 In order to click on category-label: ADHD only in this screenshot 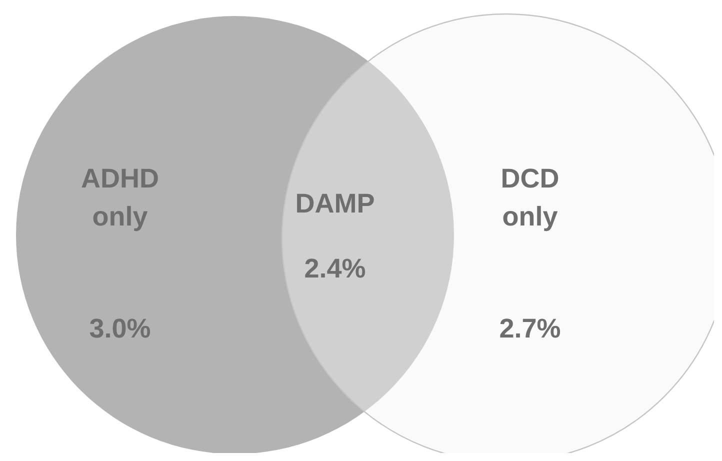, I will do `click(120, 197)`.